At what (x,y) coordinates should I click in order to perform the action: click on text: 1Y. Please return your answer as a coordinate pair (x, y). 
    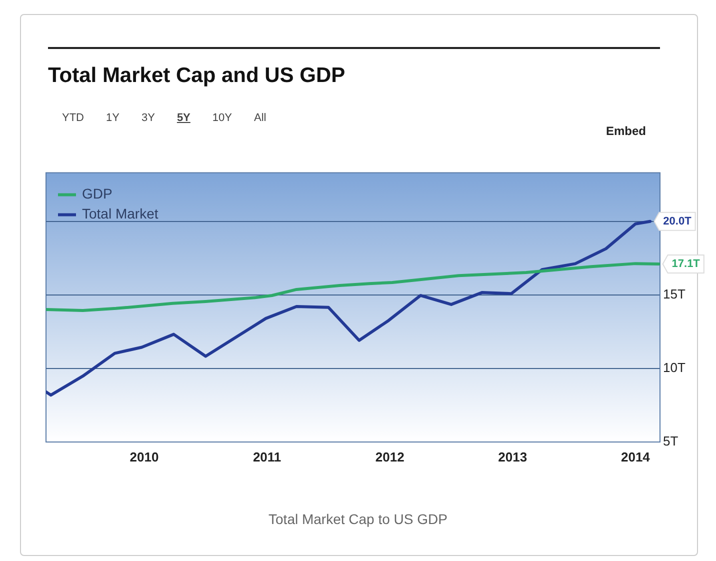
    Looking at the image, I should click on (113, 118).